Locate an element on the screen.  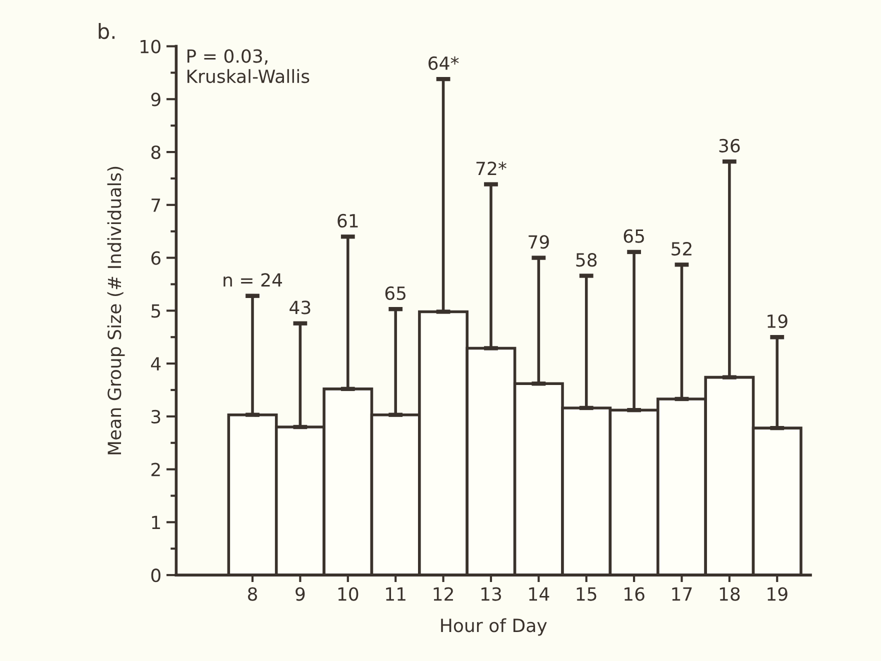
y-axis-title: Mean Group Size (# Individuals) is located at coordinates (116, 310).